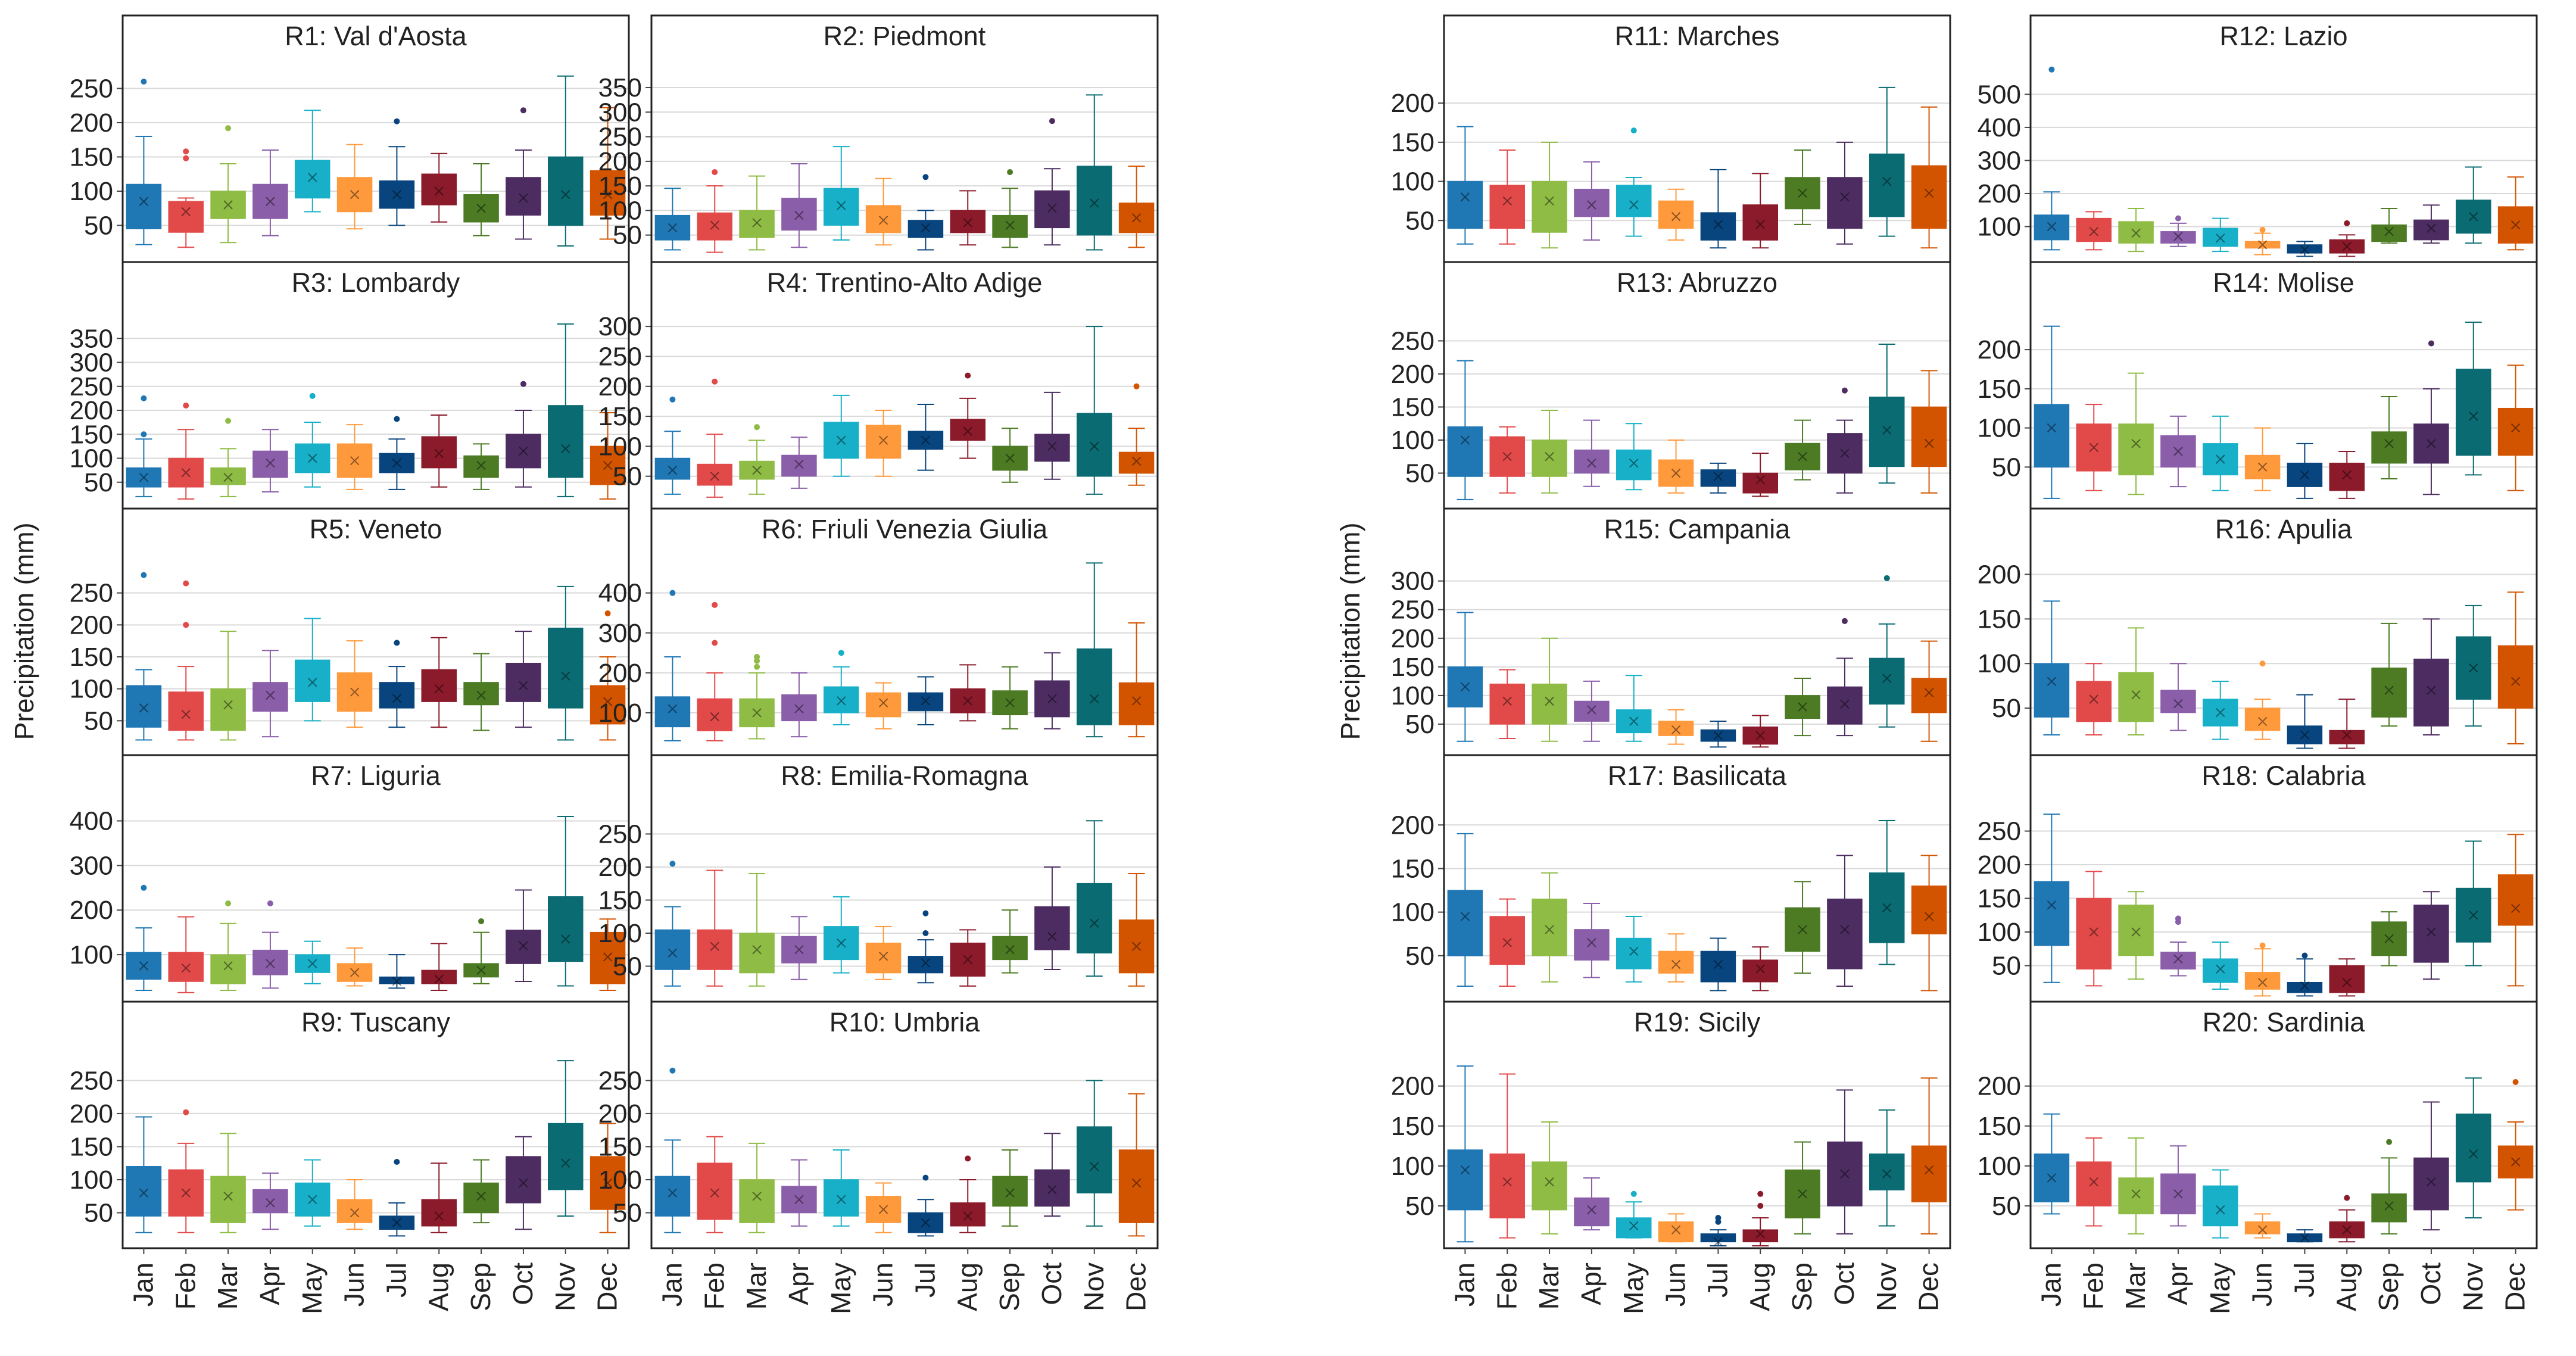  Describe the element at coordinates (2258, 385) in the screenshot. I see `panel-14: 50 100 150 200 R14: Molise` at that location.